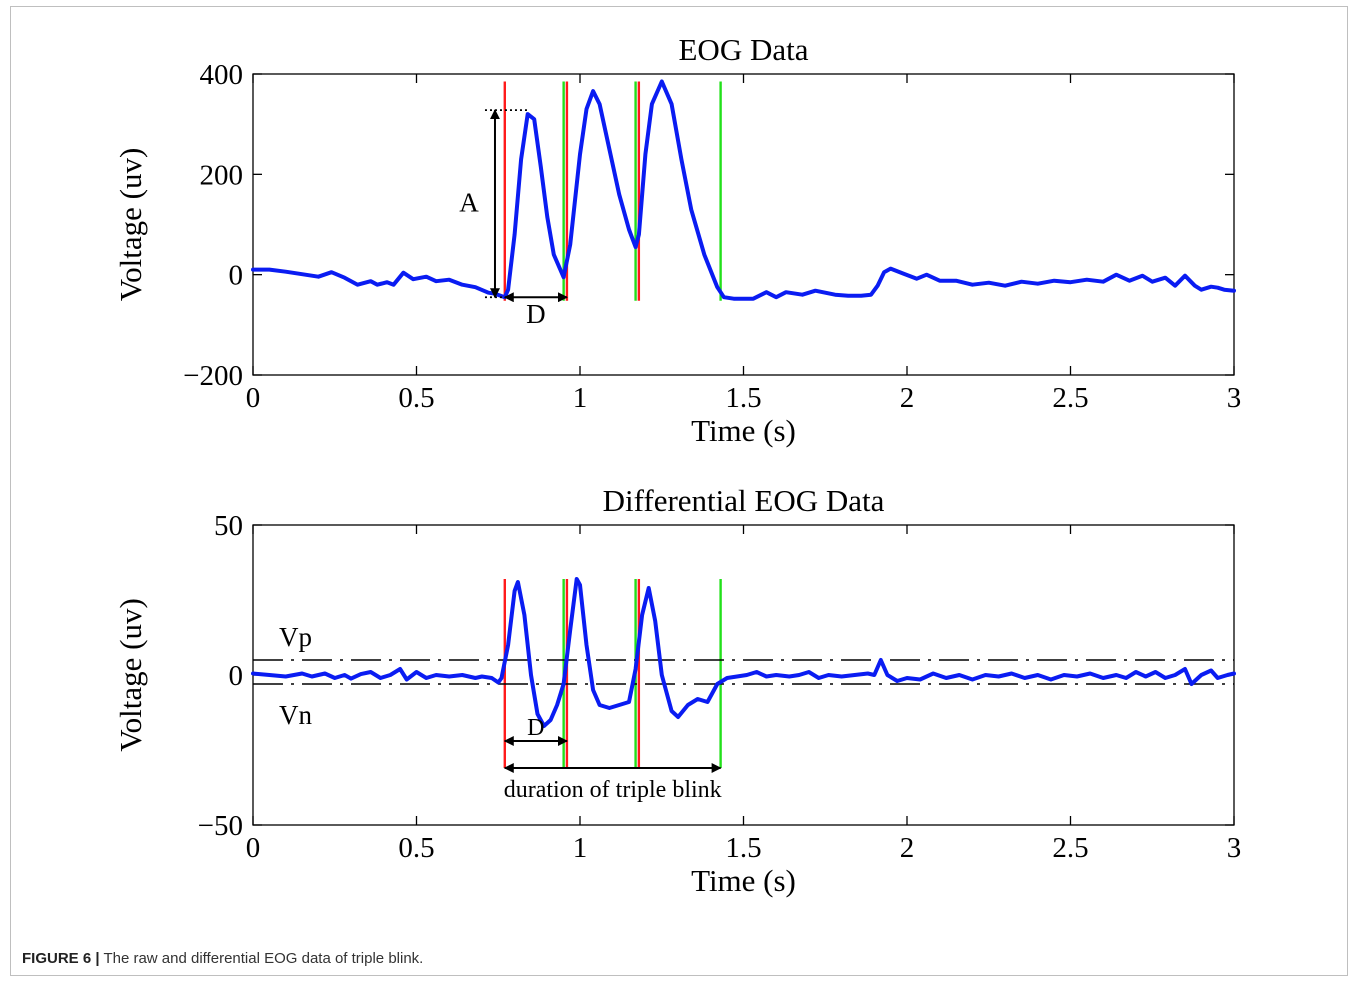  Describe the element at coordinates (743, 652) in the screenshot. I see `eog-signal-line` at that location.